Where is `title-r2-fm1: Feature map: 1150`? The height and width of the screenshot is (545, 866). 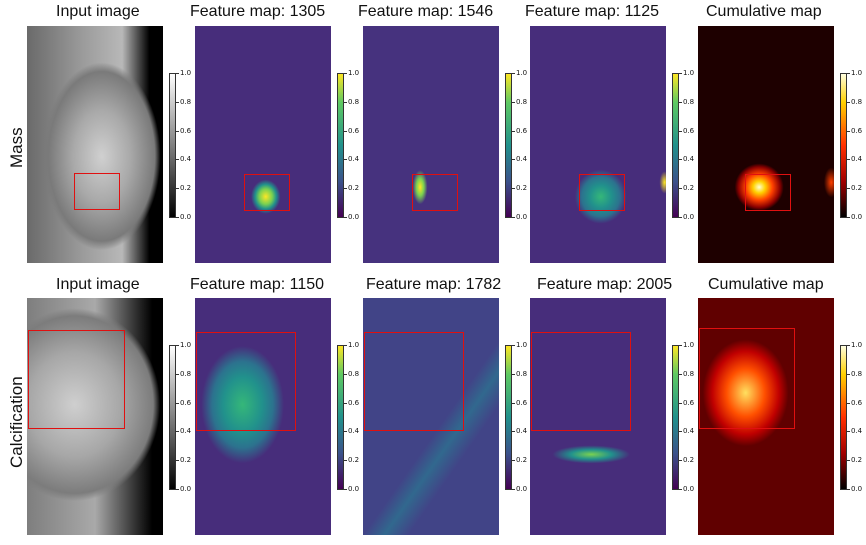 title-r2-fm1: Feature map: 1150 is located at coordinates (257, 284).